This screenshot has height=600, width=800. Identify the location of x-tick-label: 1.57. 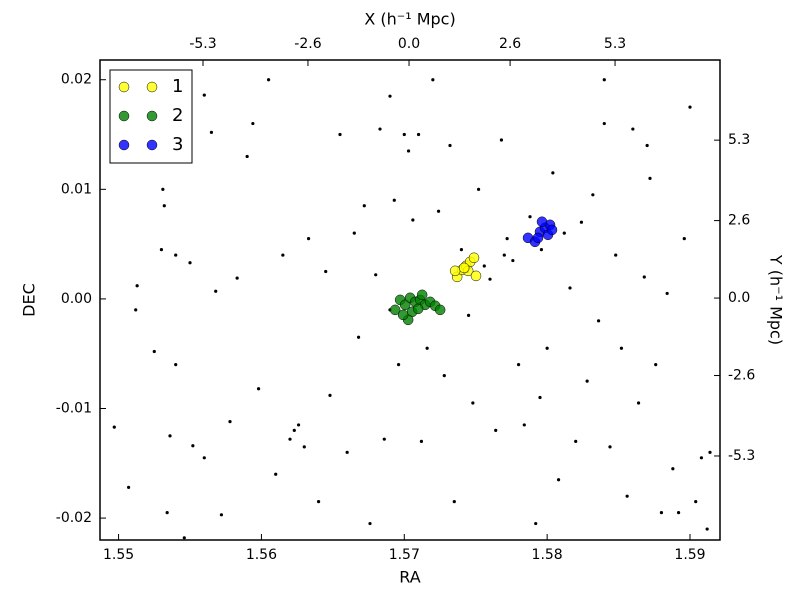
(404, 555).